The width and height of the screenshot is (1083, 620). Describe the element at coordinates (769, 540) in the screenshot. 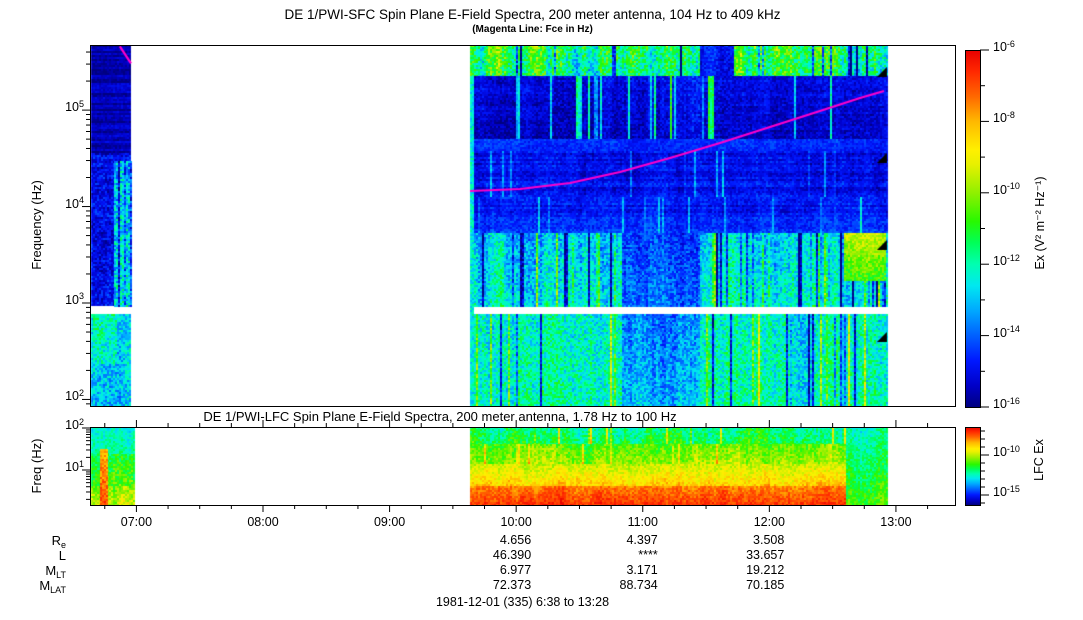

I see `ephemeris-value: 3.508` at that location.